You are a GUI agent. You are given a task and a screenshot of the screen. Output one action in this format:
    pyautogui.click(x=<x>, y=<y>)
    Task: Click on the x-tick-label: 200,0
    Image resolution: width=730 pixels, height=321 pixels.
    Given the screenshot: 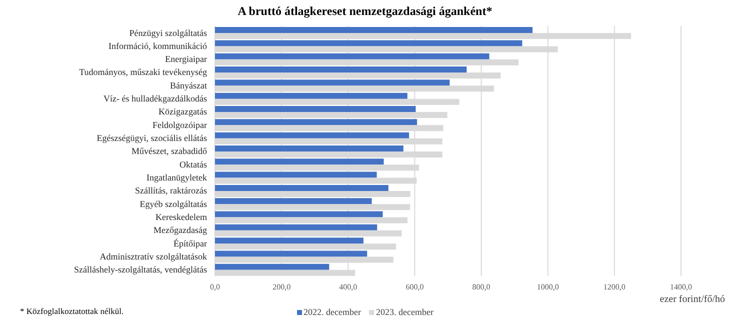 What is the action you would take?
    pyautogui.click(x=281, y=287)
    